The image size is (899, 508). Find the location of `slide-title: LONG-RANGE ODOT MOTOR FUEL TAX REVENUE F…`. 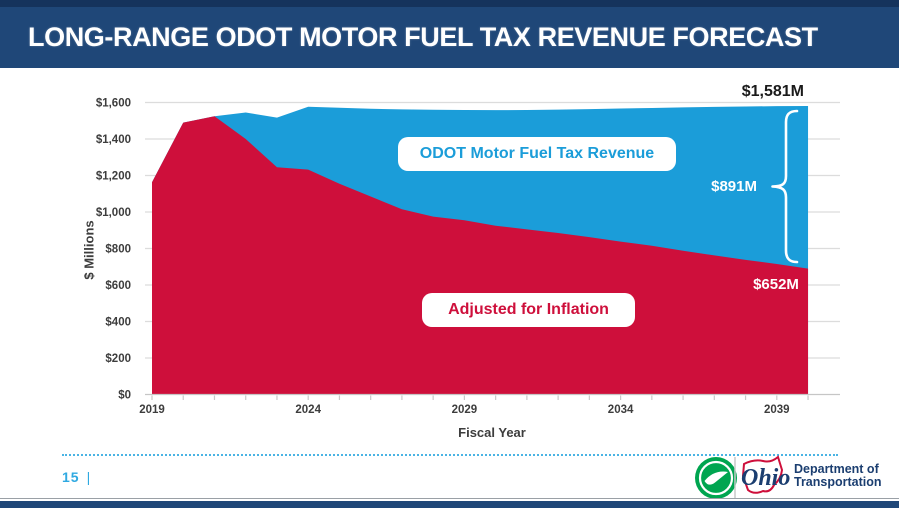

slide-title: LONG-RANGE ODOT MOTOR FUEL TAX REVENUE F… is located at coordinates (423, 37).